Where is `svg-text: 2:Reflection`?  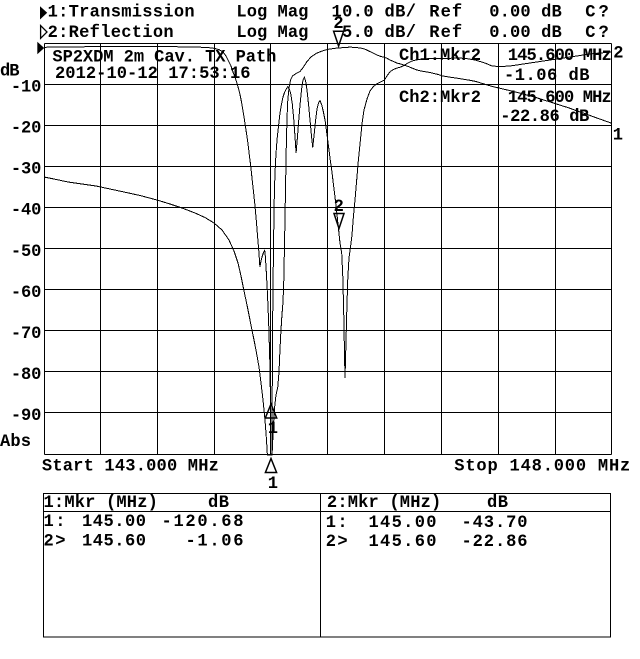
svg-text: 2:Reflection is located at coordinates (111, 33).